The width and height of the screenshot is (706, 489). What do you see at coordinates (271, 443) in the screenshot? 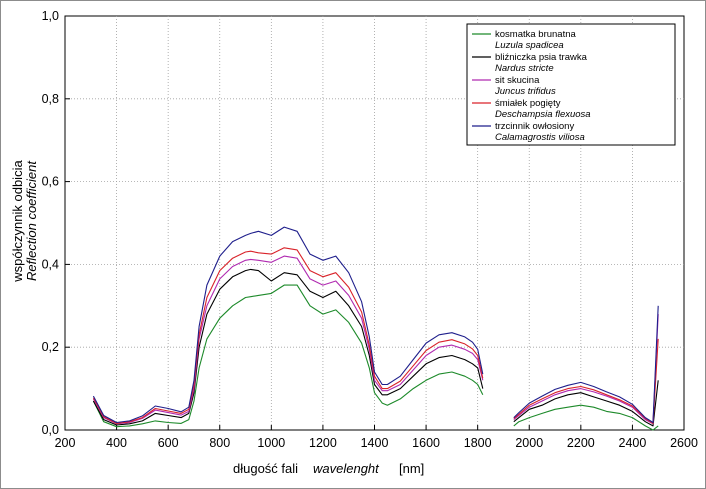
I see `x-tick-label: 1000` at bounding box center [271, 443].